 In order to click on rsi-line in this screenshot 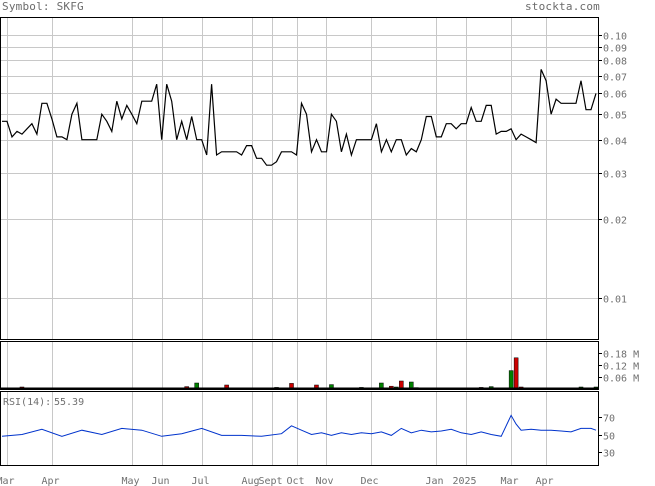, I will do `click(299, 425)`.